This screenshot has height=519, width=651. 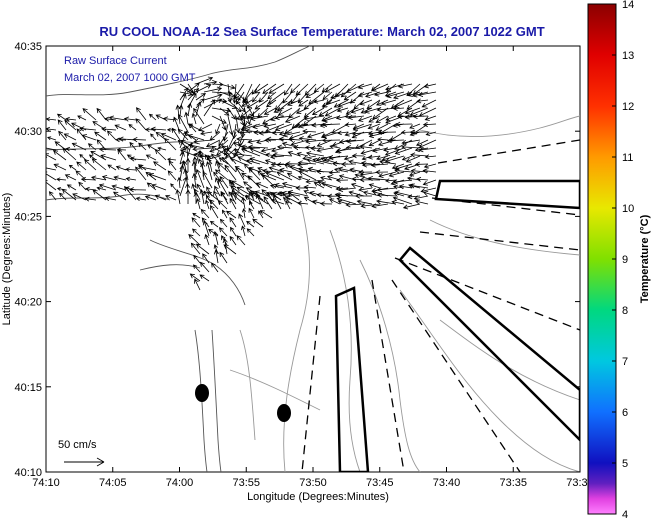 What do you see at coordinates (284, 413) in the screenshot?
I see `site-marker` at bounding box center [284, 413].